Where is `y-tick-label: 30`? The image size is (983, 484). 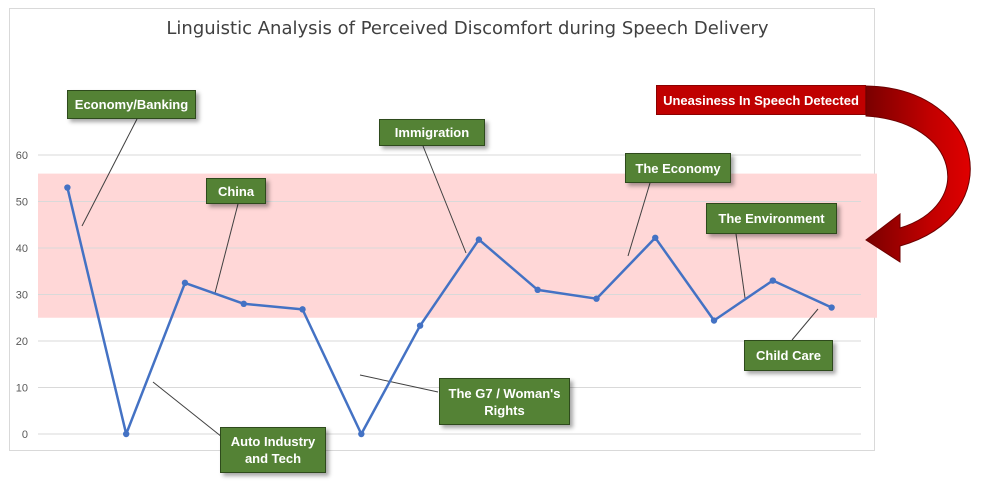 y-tick-label: 30 is located at coordinates (22, 296).